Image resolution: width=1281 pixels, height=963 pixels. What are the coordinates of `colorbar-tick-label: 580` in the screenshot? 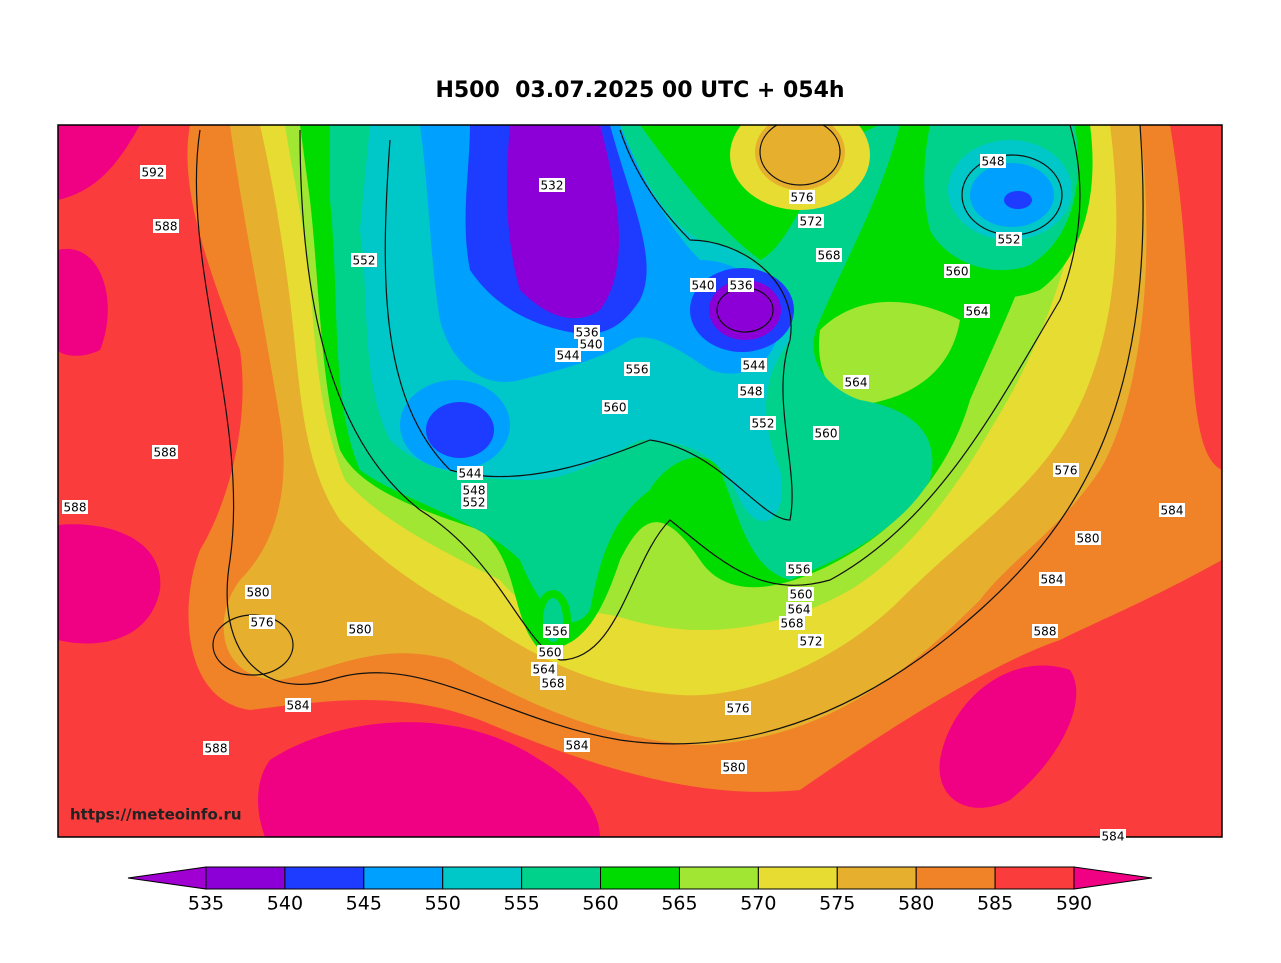 It's located at (916, 904).